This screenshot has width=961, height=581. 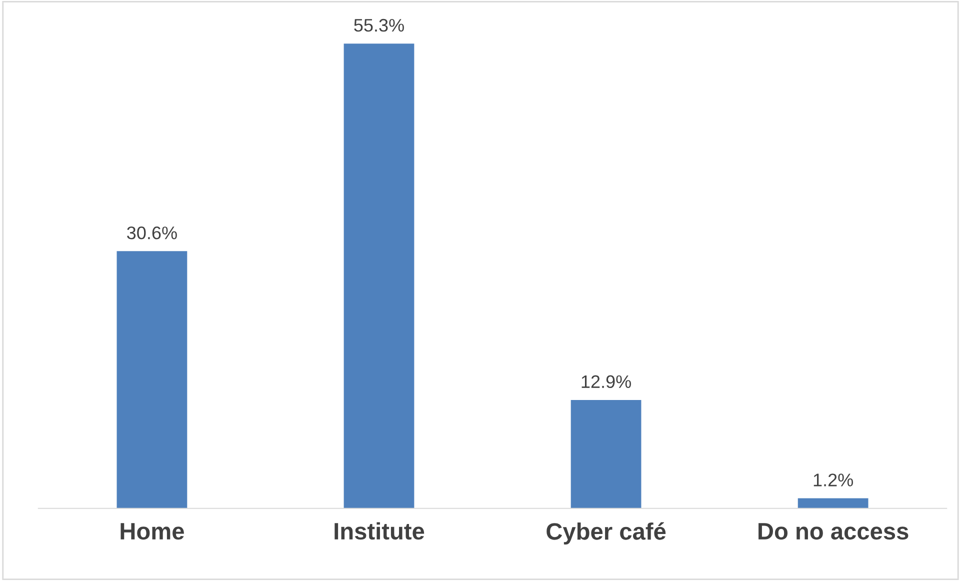 I want to click on x-tick-label: Cyber café, so click(x=606, y=533).